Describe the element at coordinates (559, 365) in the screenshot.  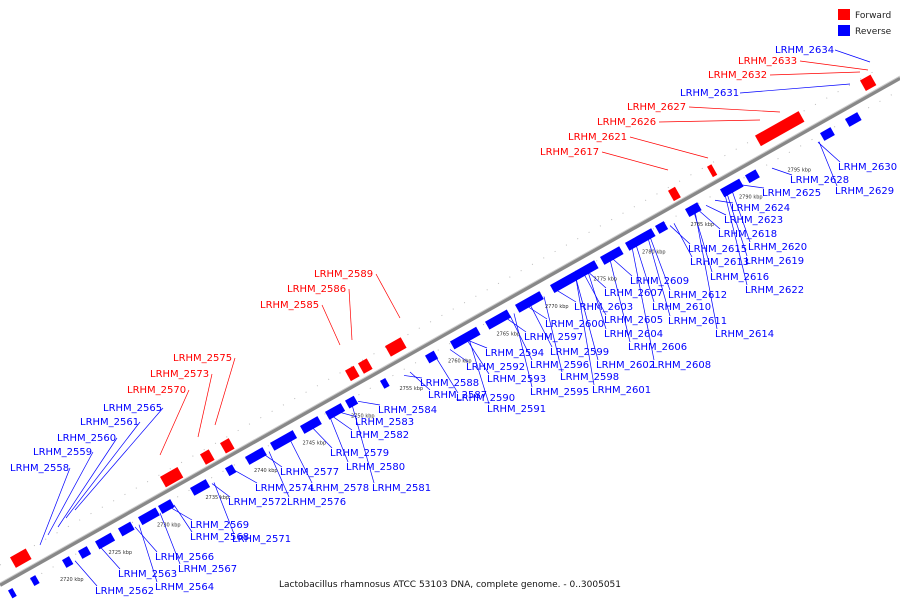
I see `reverse-gene-label: LRHM_2596` at that location.